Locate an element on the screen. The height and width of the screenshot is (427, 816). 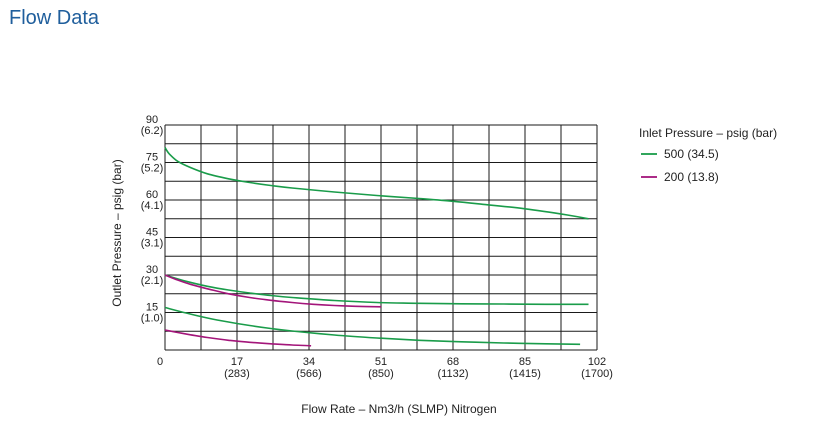
y-tick-label: 75 is located at coordinates (152, 158).